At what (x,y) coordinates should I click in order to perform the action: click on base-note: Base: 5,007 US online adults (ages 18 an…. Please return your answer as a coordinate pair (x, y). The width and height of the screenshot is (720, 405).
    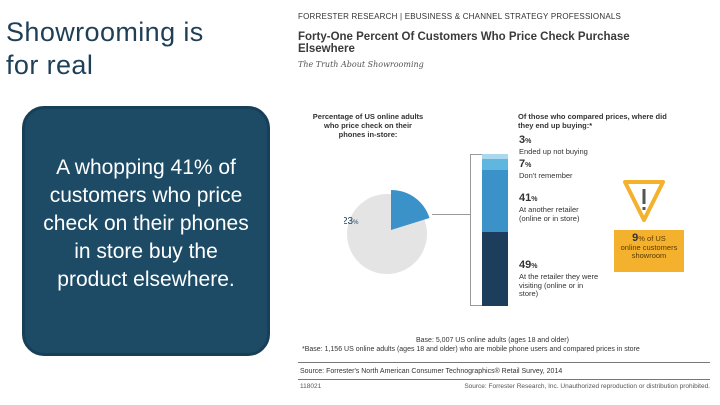
    Looking at the image, I should click on (492, 340).